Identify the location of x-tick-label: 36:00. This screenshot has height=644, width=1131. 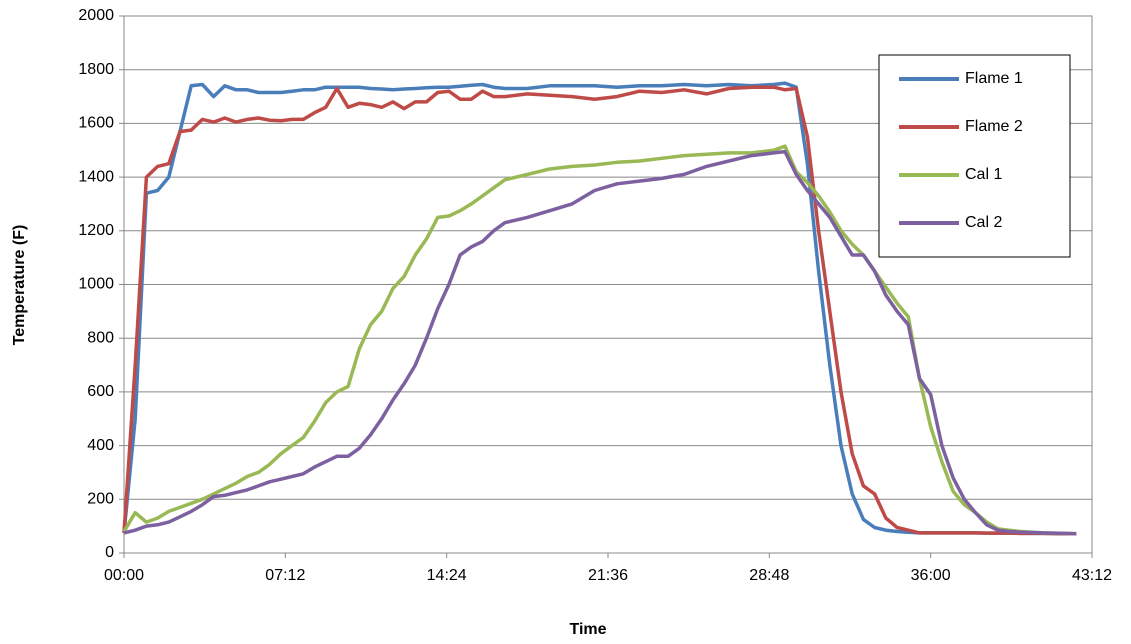
(931, 575).